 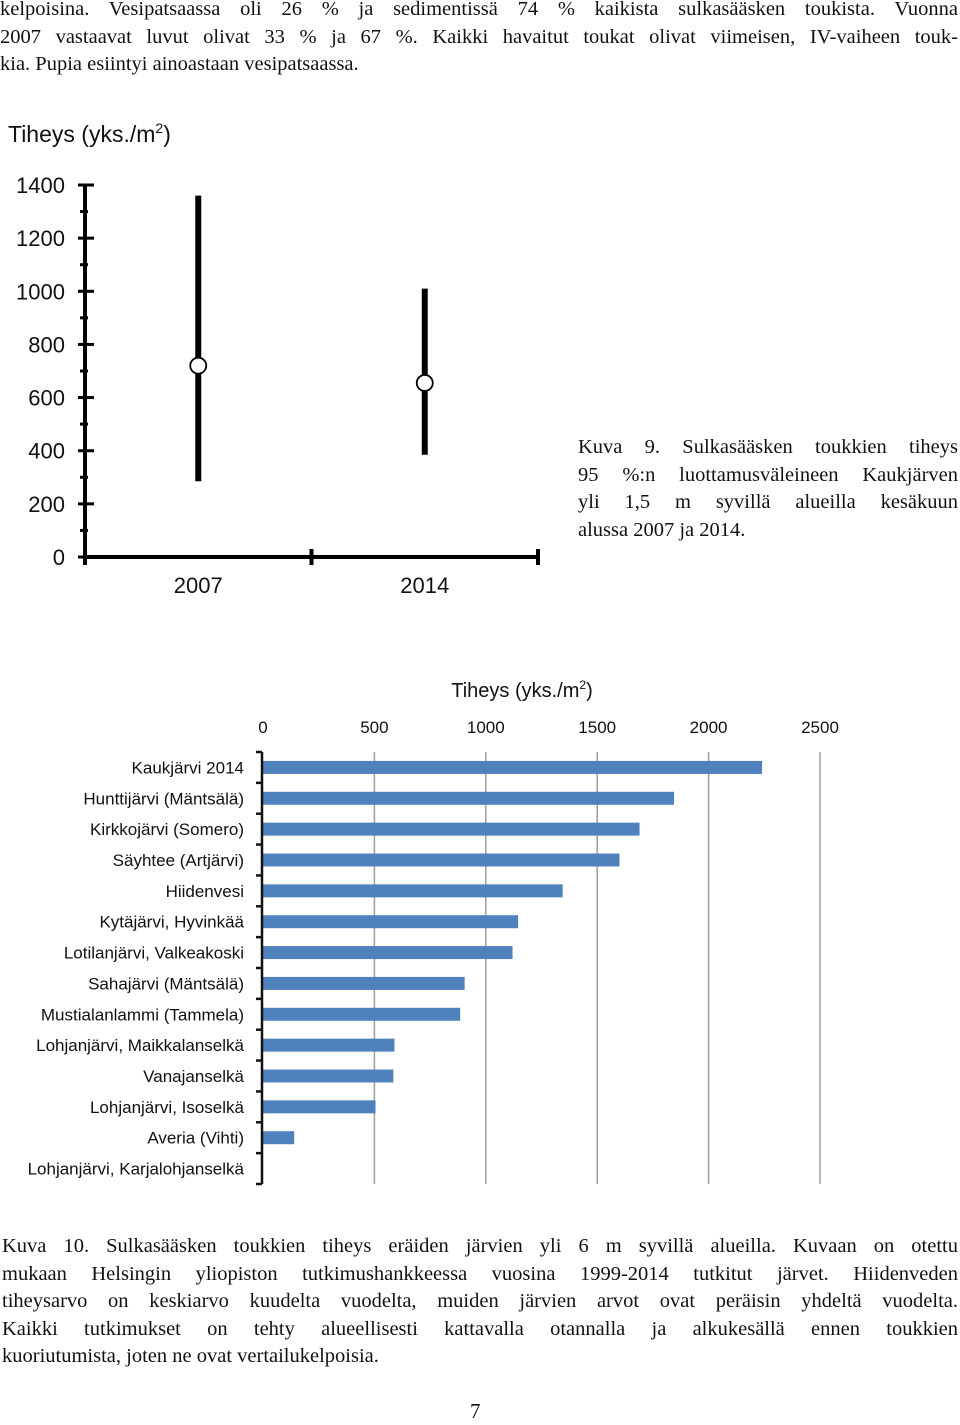 What do you see at coordinates (198, 585) in the screenshot?
I see `x-tick-label: 2007` at bounding box center [198, 585].